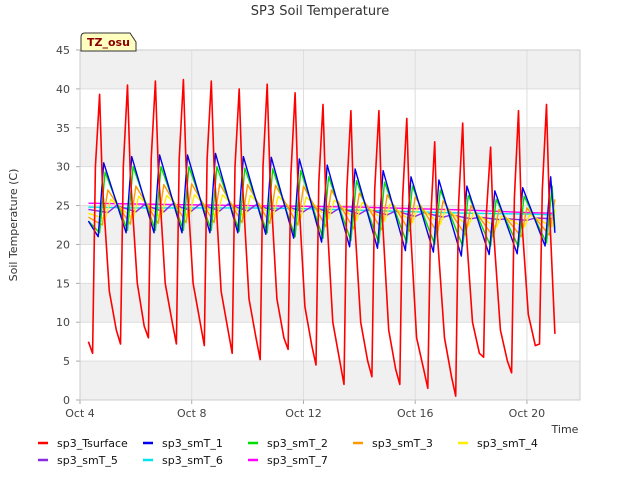 Image resolution: width=640 pixels, height=480 pixels. Describe the element at coordinates (192, 443) in the screenshot. I see `legend-label: sp3_smT_1` at that location.